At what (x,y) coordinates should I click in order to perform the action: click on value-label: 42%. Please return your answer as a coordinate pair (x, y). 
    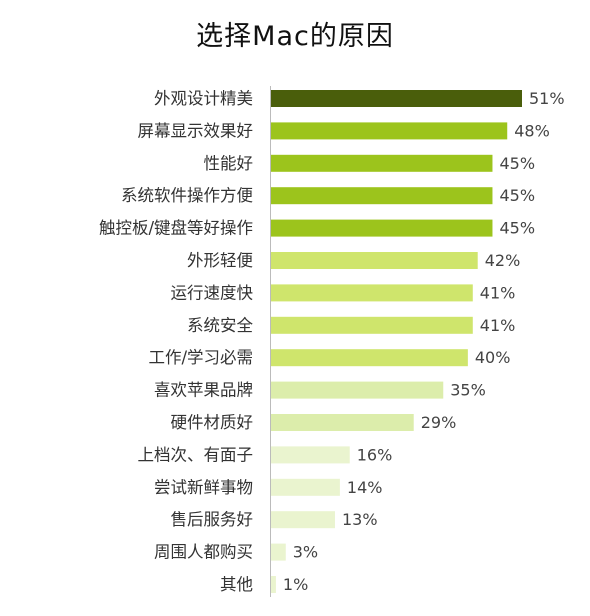
    Looking at the image, I should click on (503, 260).